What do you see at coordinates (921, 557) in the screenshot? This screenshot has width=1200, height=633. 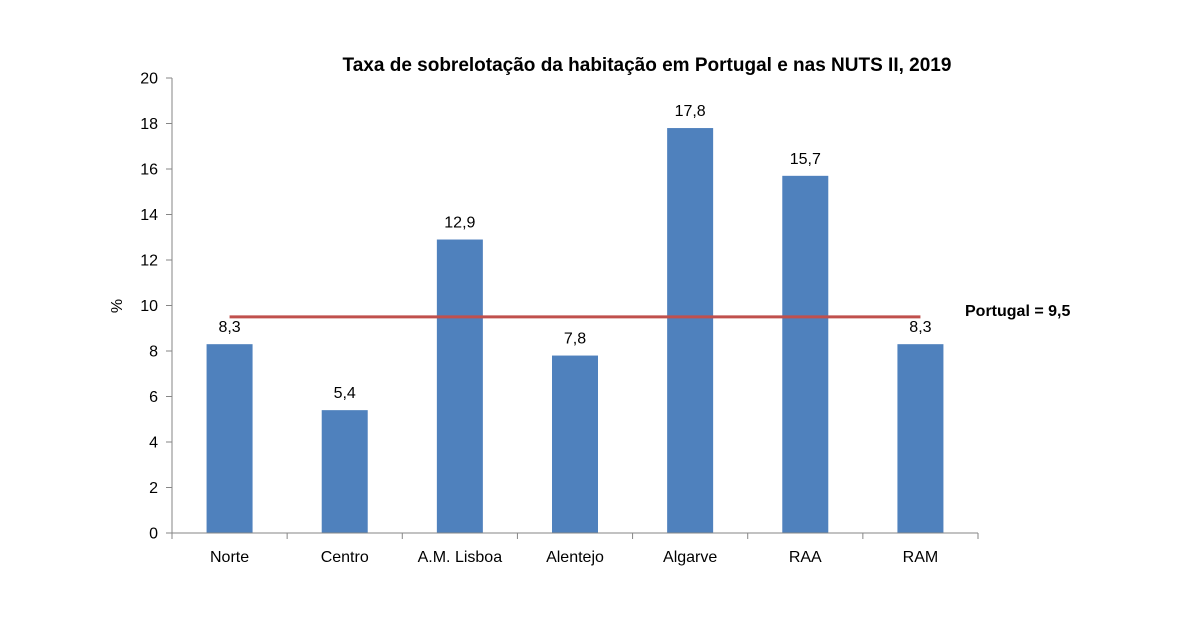 I see `category-label: RAM` at bounding box center [921, 557].